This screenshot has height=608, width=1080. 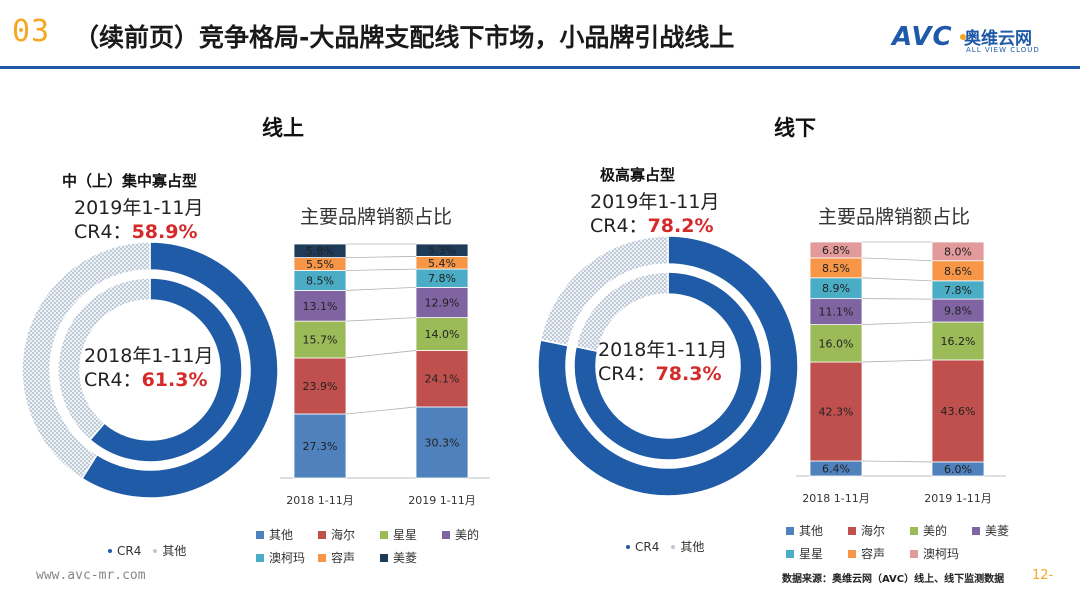 I want to click on offline-pie-legend-other: 其他, so click(x=687, y=546).